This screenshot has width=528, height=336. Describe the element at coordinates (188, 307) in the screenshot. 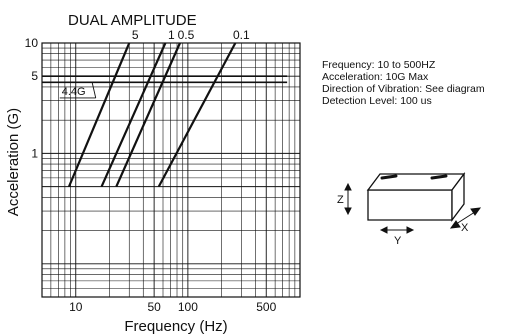

I see `x-tick-label-100: 100` at that location.